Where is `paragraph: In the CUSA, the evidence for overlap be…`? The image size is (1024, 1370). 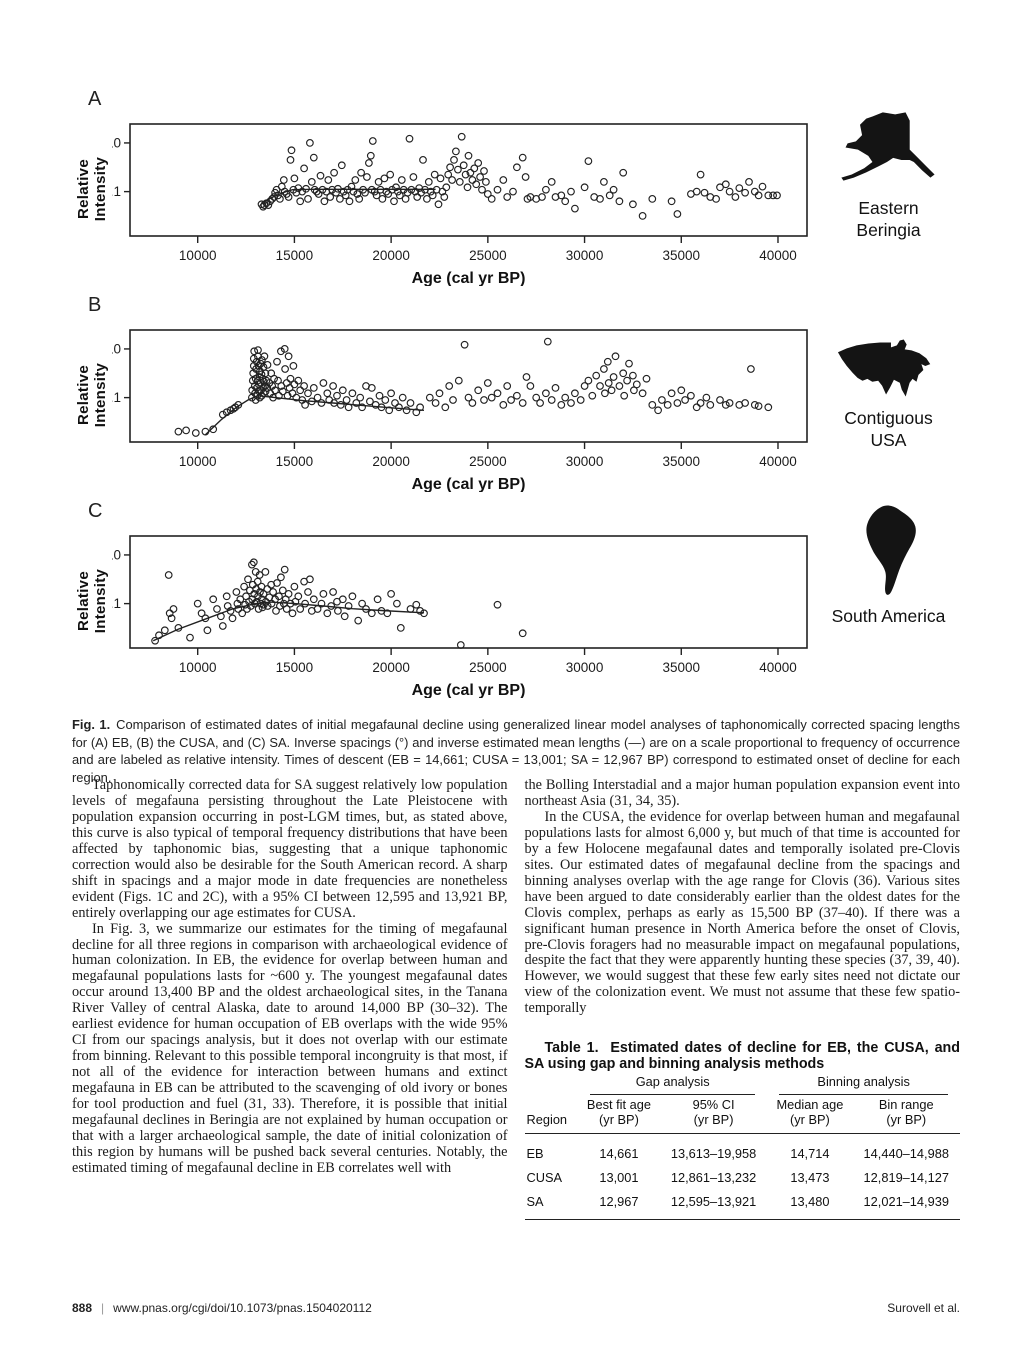 paragraph: In the CUSA, the evidence for overlap be… is located at coordinates (742, 912).